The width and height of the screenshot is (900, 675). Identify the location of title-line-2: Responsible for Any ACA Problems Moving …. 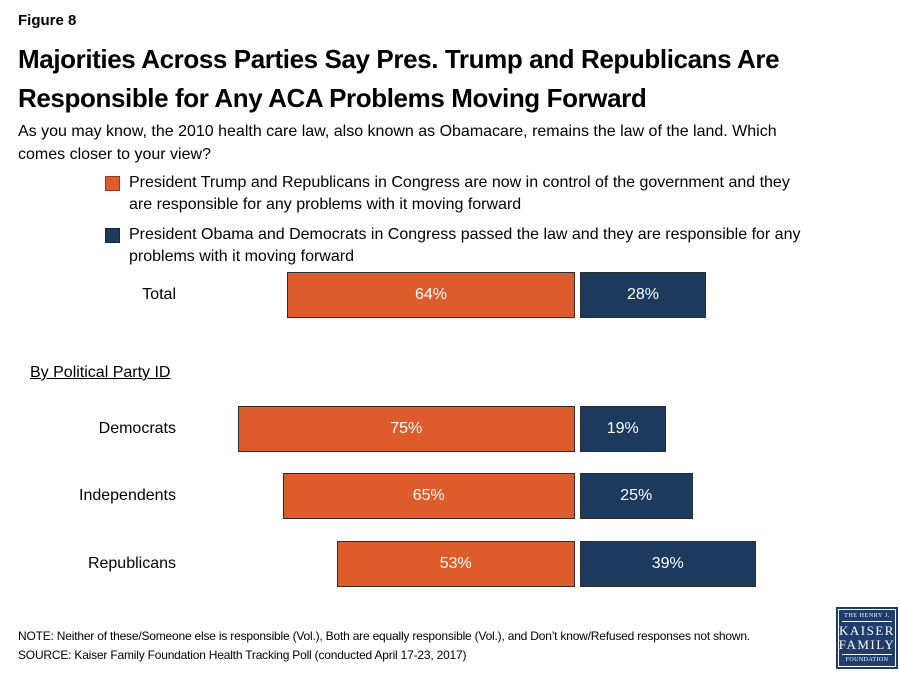
(332, 98).